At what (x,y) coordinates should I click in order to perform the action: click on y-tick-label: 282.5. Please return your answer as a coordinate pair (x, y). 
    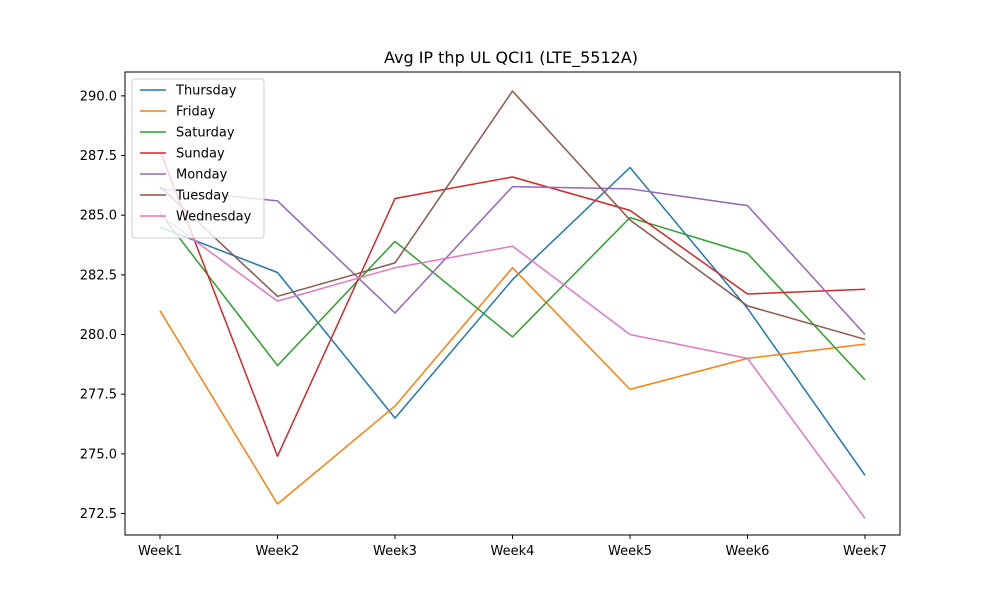
    Looking at the image, I should click on (98, 275).